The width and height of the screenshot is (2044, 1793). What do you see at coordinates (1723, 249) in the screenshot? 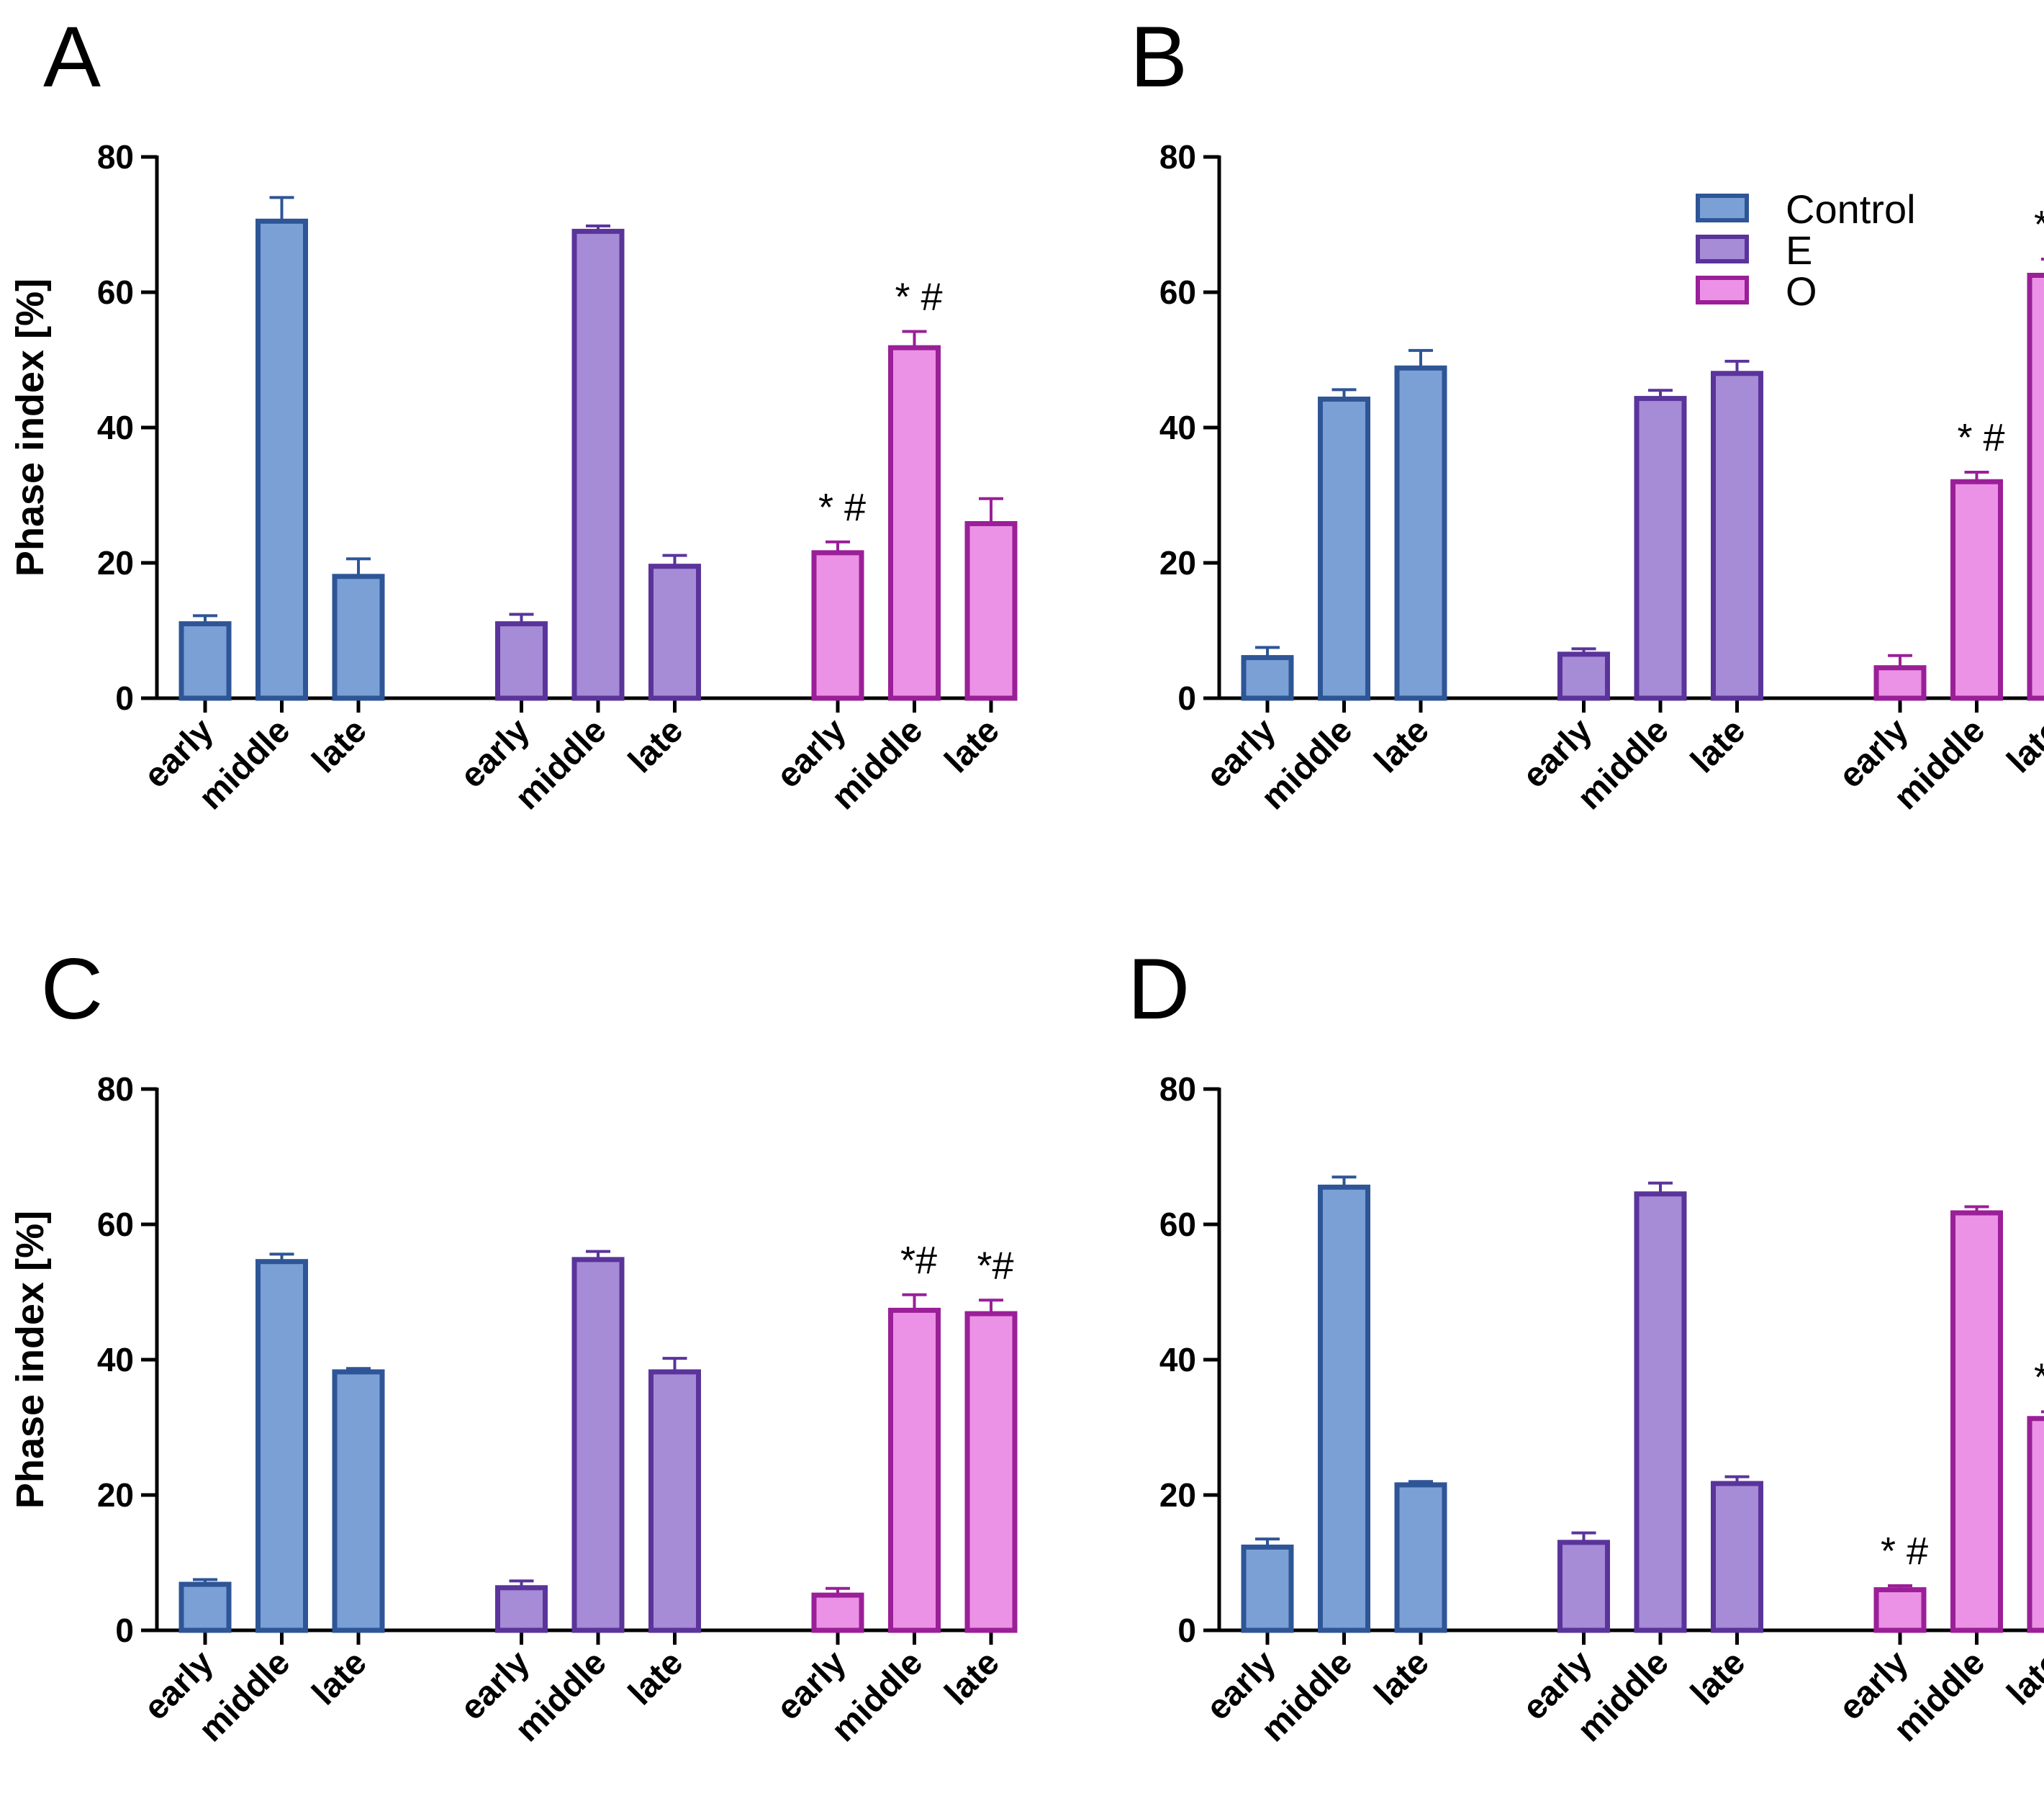
I see `legend-swatch-E` at bounding box center [1723, 249].